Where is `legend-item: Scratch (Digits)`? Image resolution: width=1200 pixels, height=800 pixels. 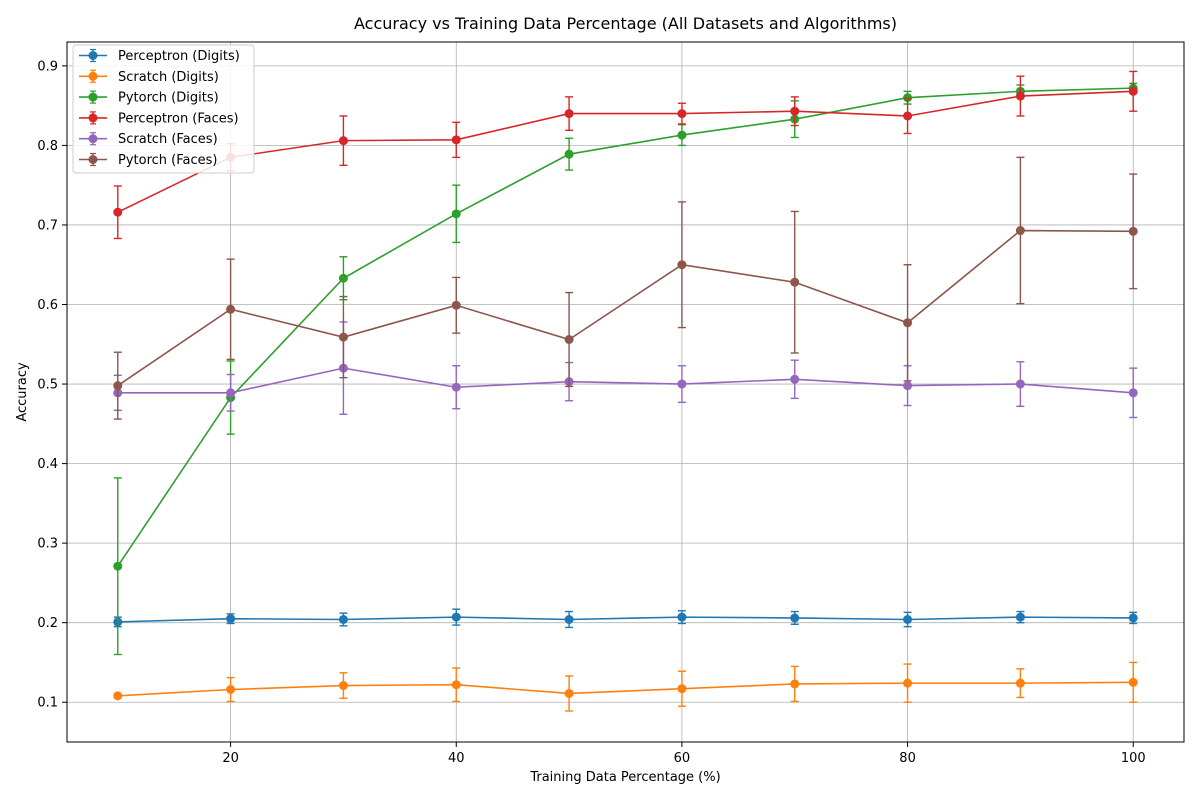 legend-item: Scratch (Digits) is located at coordinates (149, 77).